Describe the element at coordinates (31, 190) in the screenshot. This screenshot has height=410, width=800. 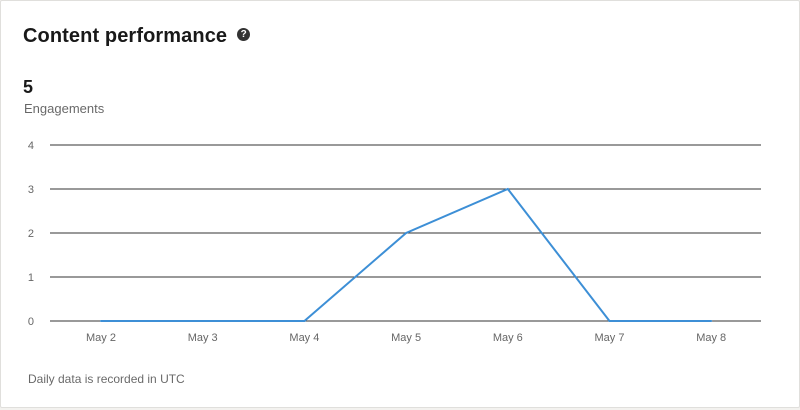
I see `y-tick-label: 3` at that location.